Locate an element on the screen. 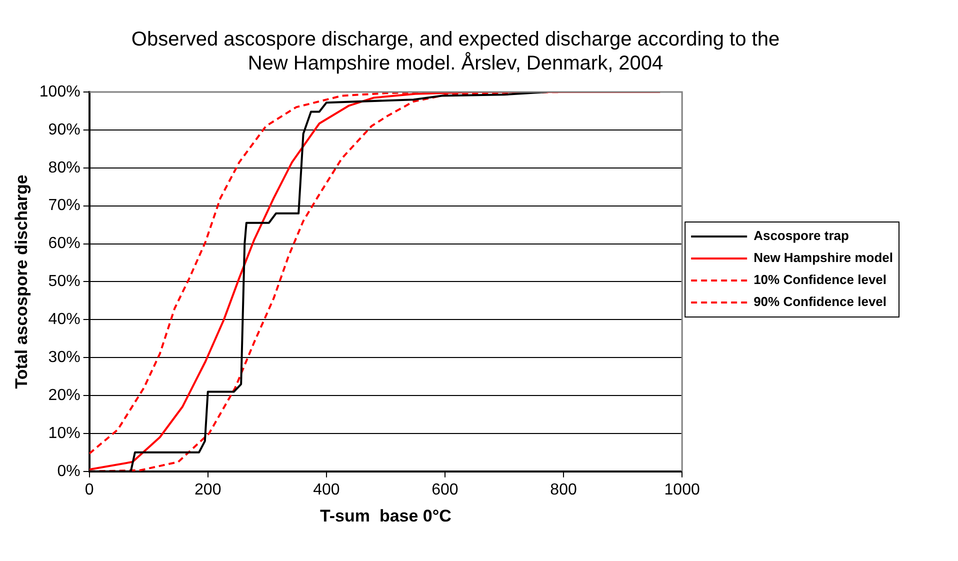  chart-title: Observed ascospore discharge, and expected discharge according to the New Hampshire model. Årslev, Denmark, 2004 is located at coordinates (455, 51).